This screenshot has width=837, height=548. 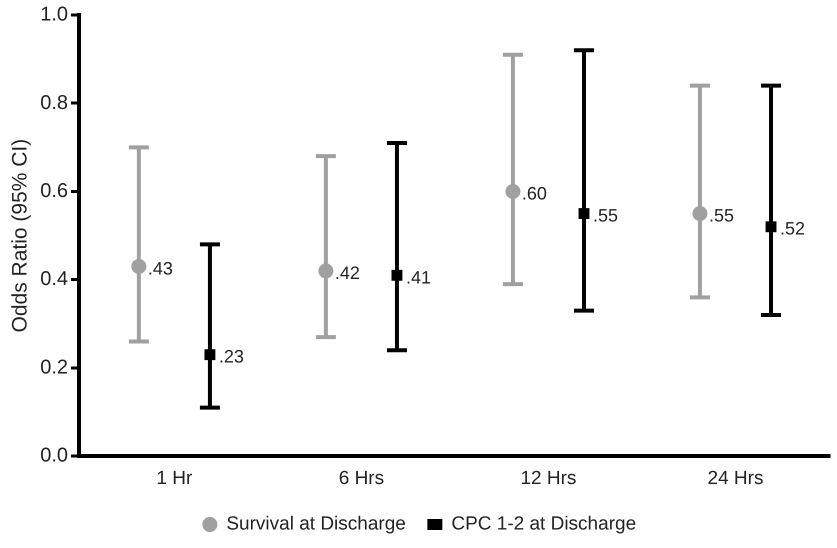 What do you see at coordinates (418, 277) in the screenshot?
I see `data-label: .41` at bounding box center [418, 277].